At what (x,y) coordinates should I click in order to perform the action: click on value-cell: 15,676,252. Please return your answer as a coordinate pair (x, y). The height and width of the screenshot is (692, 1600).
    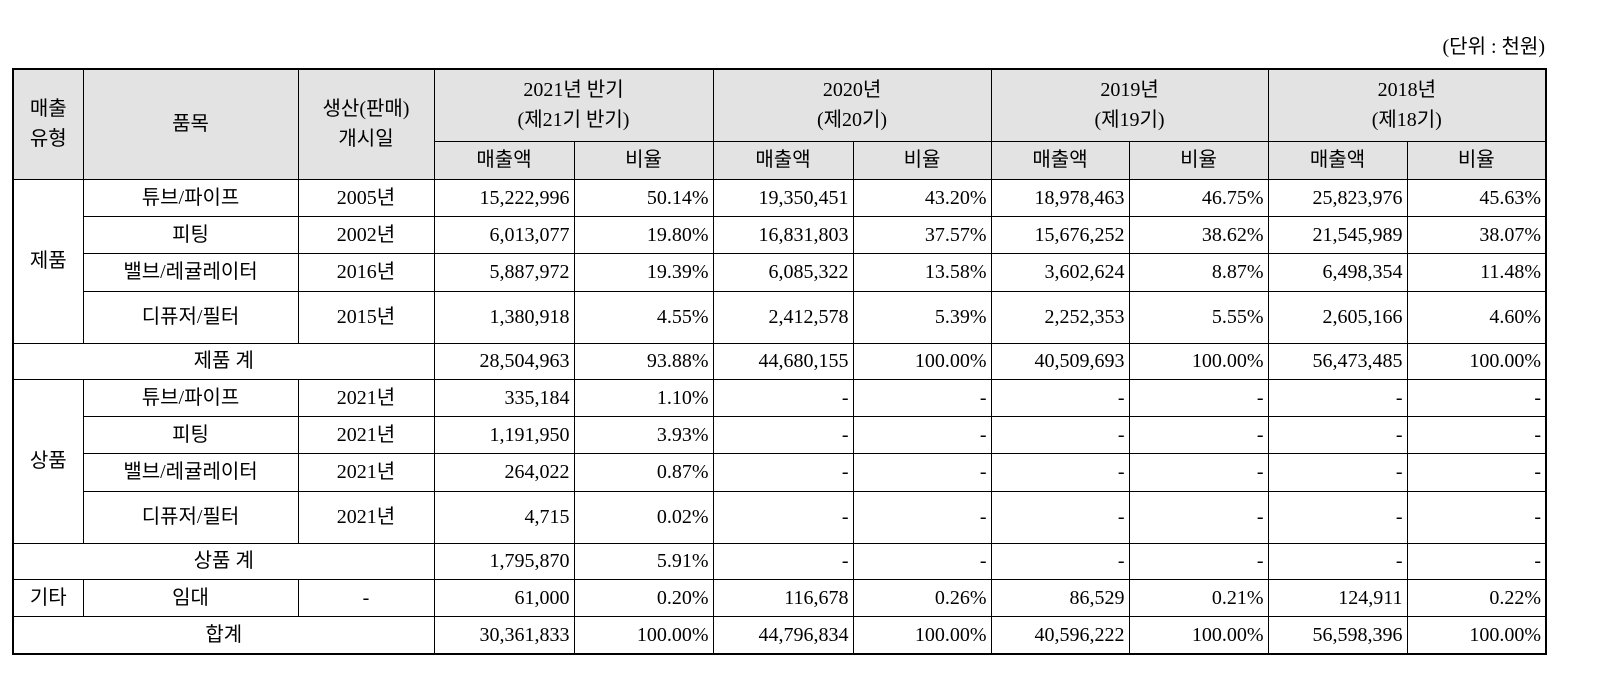
    Looking at the image, I should click on (1060, 234).